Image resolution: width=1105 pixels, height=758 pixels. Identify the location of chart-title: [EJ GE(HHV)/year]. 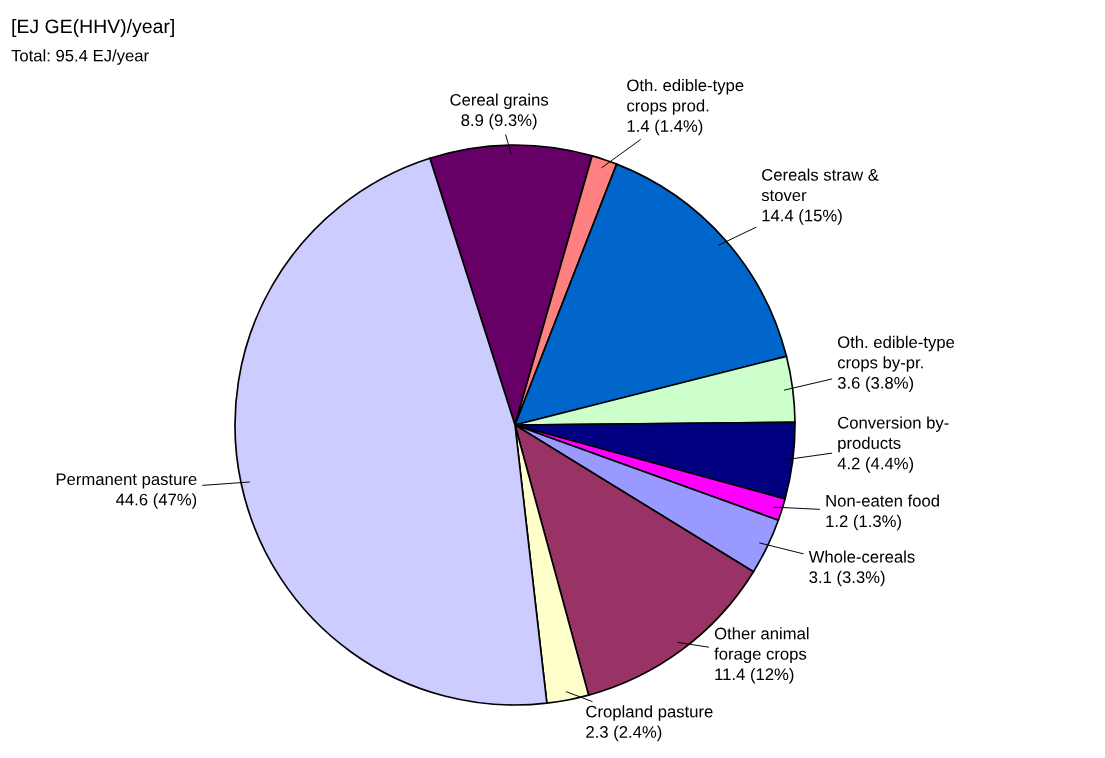
(93, 28).